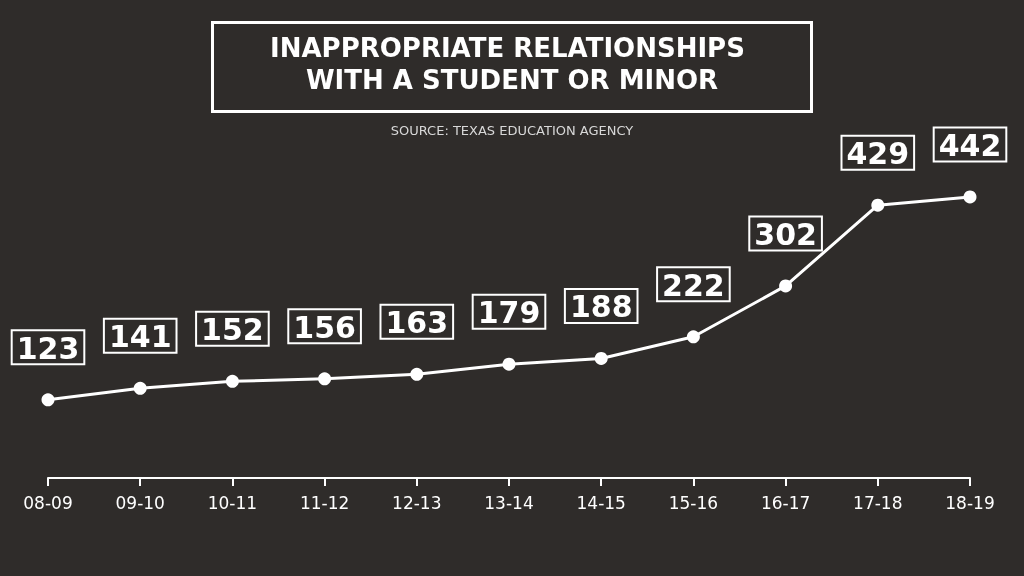 The height and width of the screenshot is (576, 1024). What do you see at coordinates (232, 330) in the screenshot?
I see `data-label: 152` at bounding box center [232, 330].